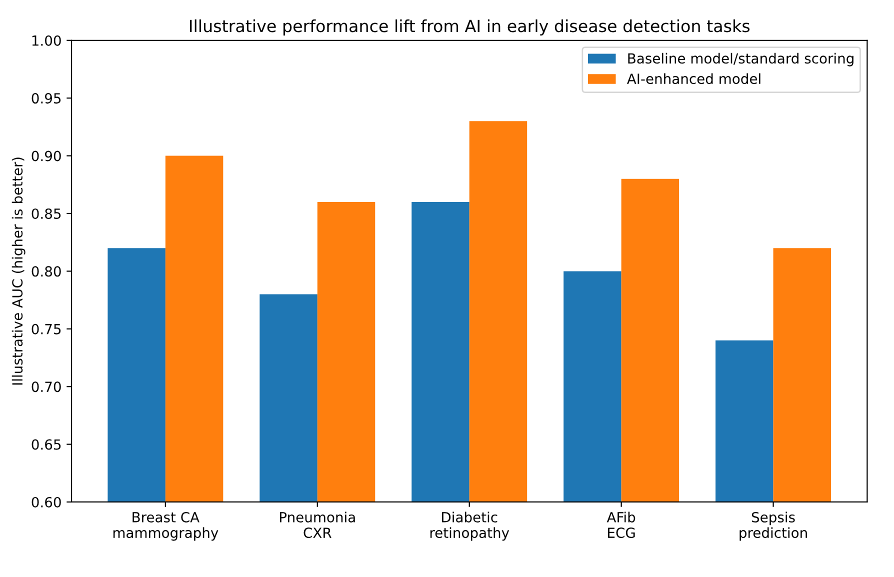  I want to click on x-tick-label: Breast CA mammography, so click(165, 526).